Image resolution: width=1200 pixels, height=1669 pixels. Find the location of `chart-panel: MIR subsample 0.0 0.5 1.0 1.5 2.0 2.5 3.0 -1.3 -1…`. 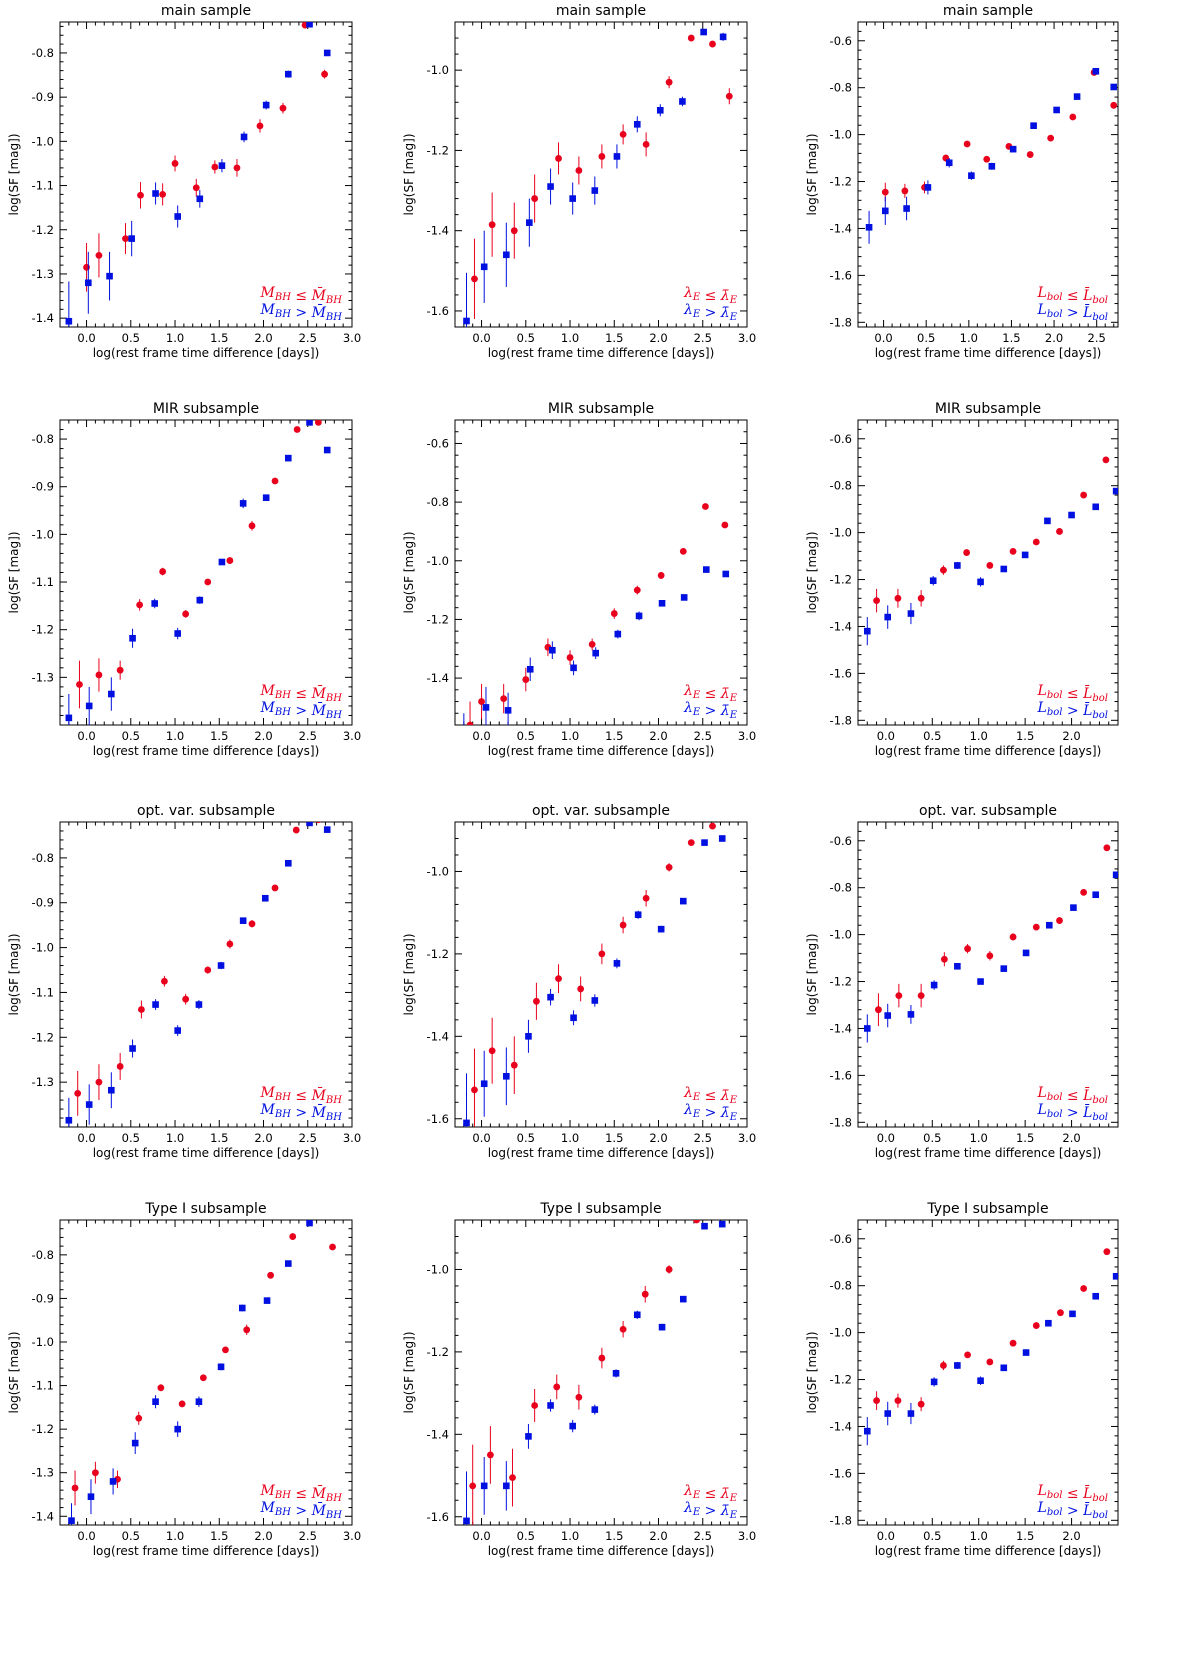

chart-panel: MIR subsample 0.0 0.5 1.0 1.5 2.0 2.5 3.0 -1.3 -1… is located at coordinates (184, 579).